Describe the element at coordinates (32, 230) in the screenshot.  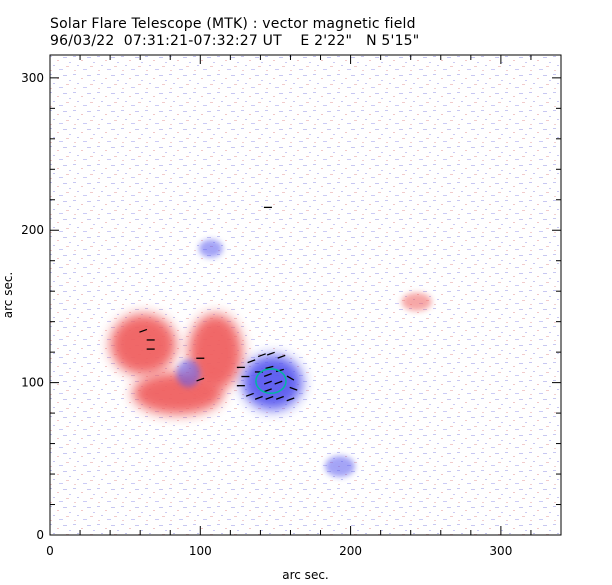
I see `y-tick-label: 200` at that location.